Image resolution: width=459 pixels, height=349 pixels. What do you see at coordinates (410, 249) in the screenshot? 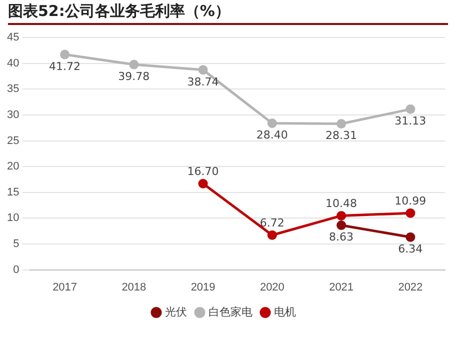
I see `data-label: 6.34` at bounding box center [410, 249].